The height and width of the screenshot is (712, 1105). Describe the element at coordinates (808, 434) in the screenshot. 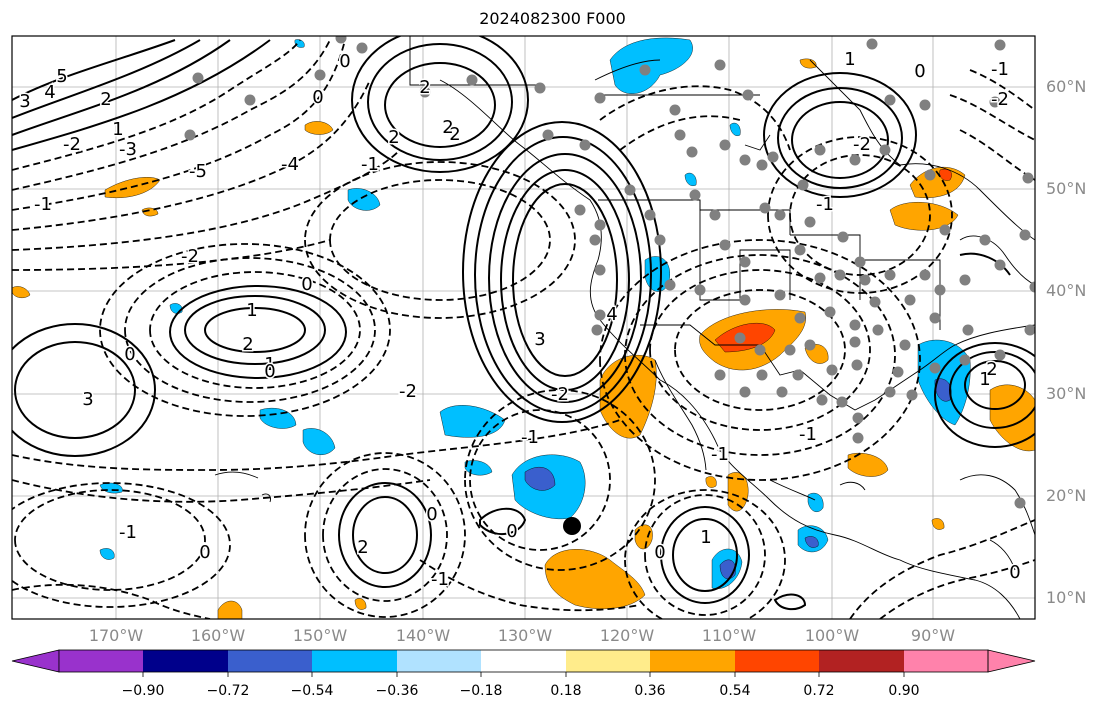

I see `contour-label-34: -1` at that location.